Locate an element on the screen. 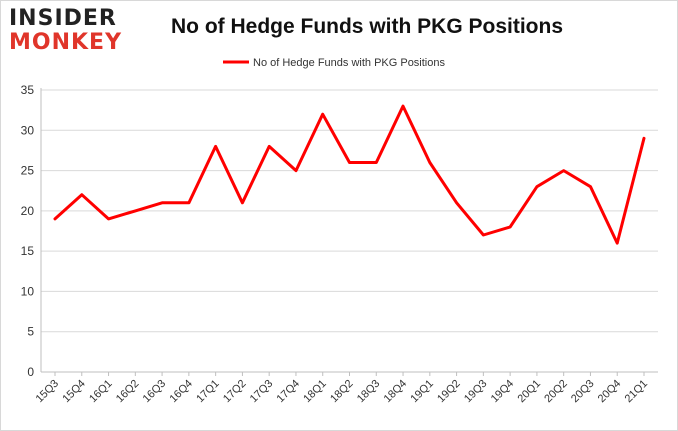  logo-line-2: MONKEY is located at coordinates (66, 42).